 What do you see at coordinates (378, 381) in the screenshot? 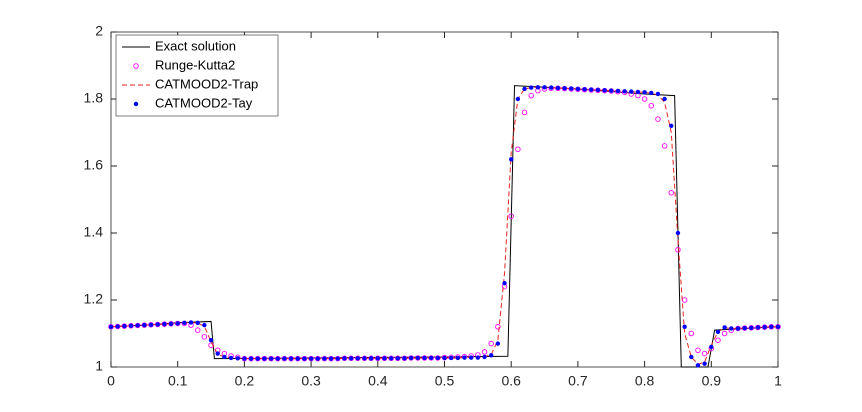
I see `x-tick-label: 0.4` at bounding box center [378, 381].